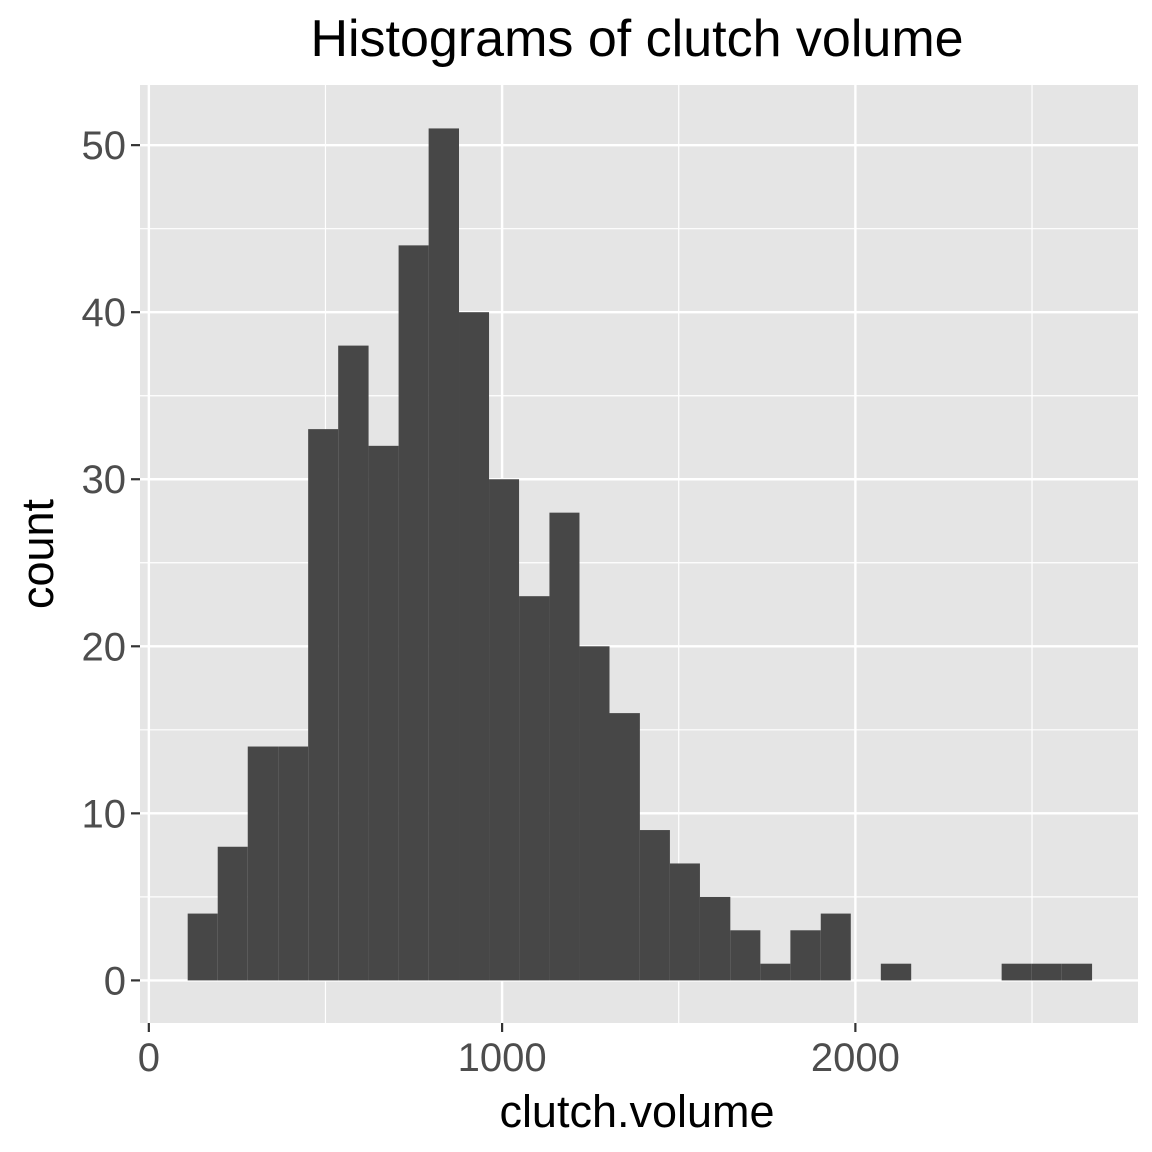 Image resolution: width=1152 pixels, height=1152 pixels. Describe the element at coordinates (115, 981) in the screenshot. I see `y-tick-label: 0` at that location.